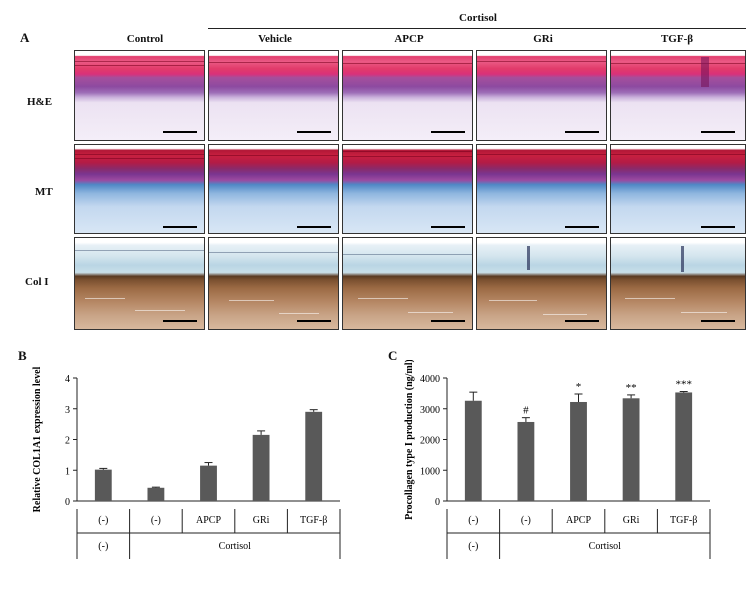 Image resolution: width=755 pixels, height=591 pixels. Describe the element at coordinates (677, 39) in the screenshot. I see `column-header-tgf-beta: TGF-β` at that location.